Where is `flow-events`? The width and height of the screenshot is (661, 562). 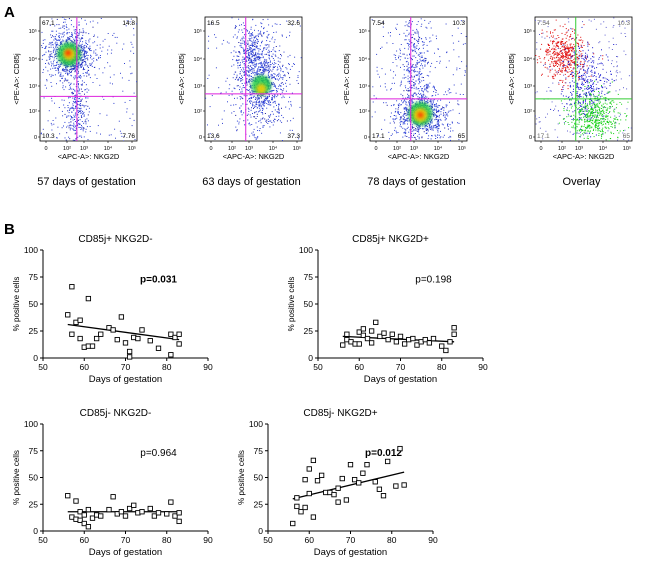 flow-events is located at coordinates (583, 79).